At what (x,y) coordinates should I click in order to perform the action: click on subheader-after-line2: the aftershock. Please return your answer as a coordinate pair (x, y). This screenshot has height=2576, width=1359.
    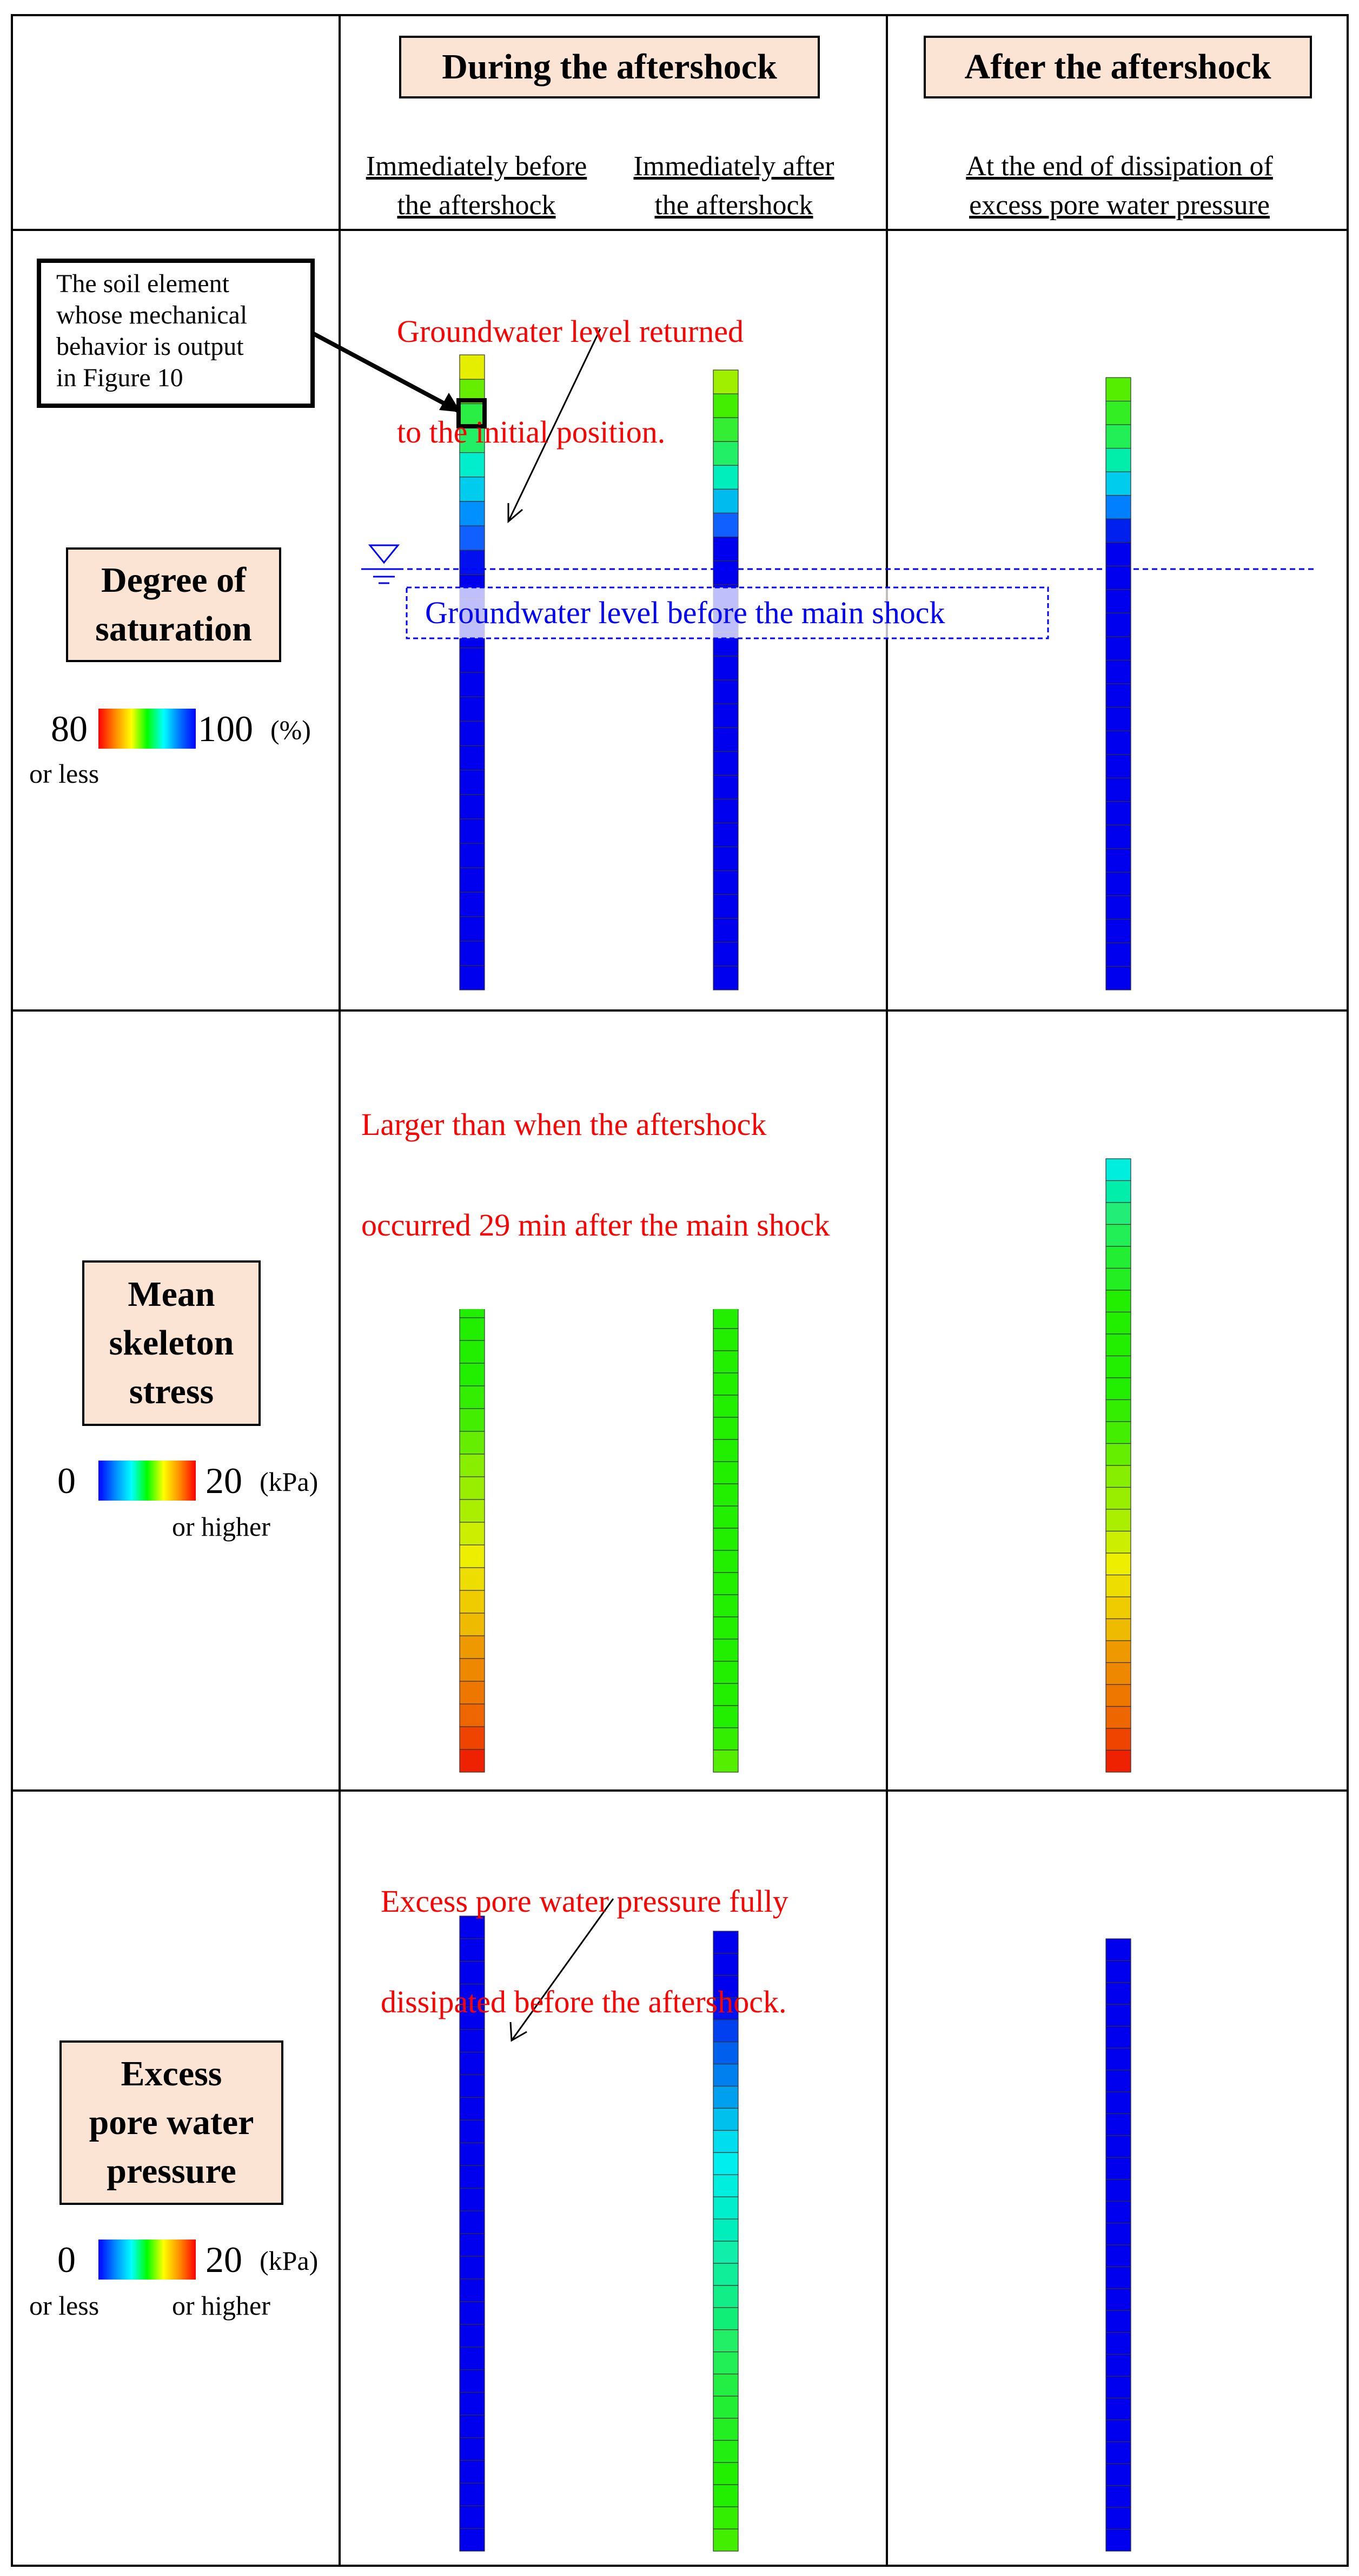
    Looking at the image, I should click on (733, 205).